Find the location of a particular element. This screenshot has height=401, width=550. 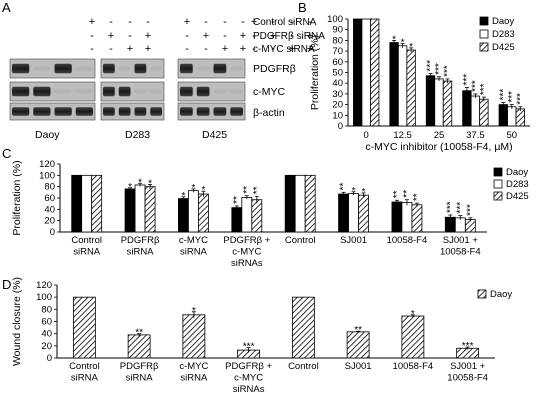

y-tick-label: 120 is located at coordinates (47, 164).